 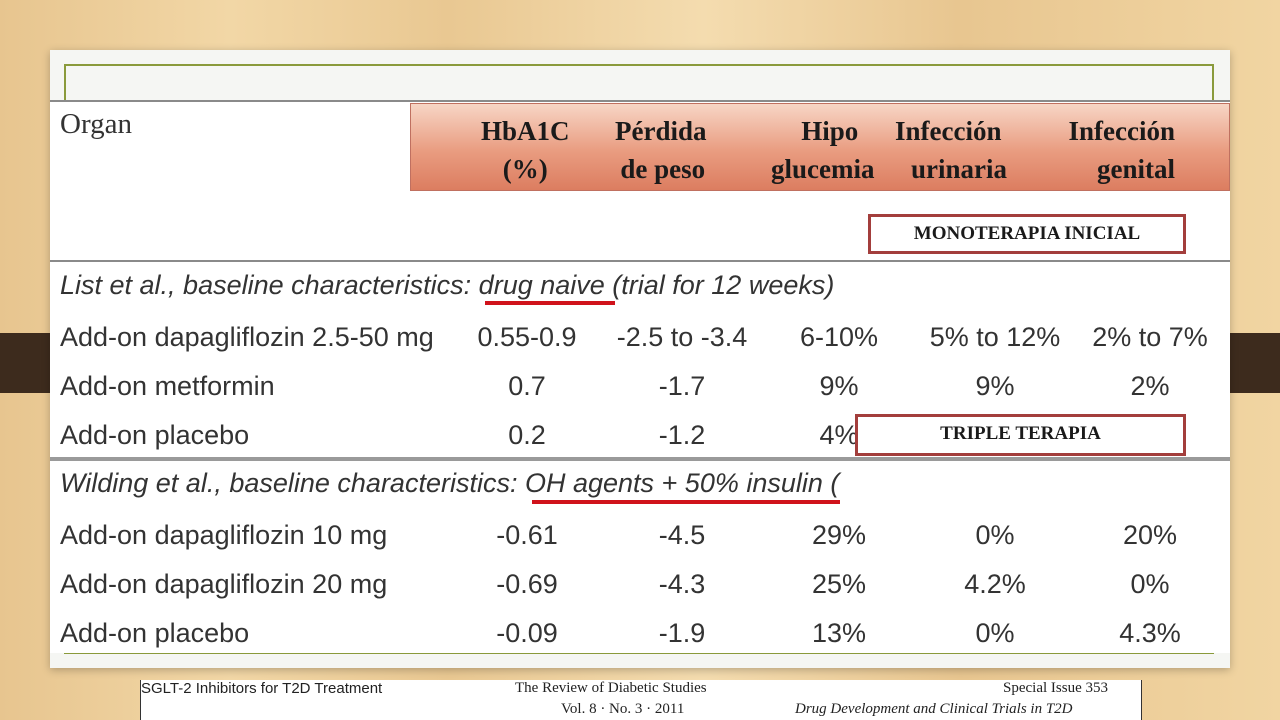 I want to click on cell-hba1c: 0.2, so click(x=527, y=435).